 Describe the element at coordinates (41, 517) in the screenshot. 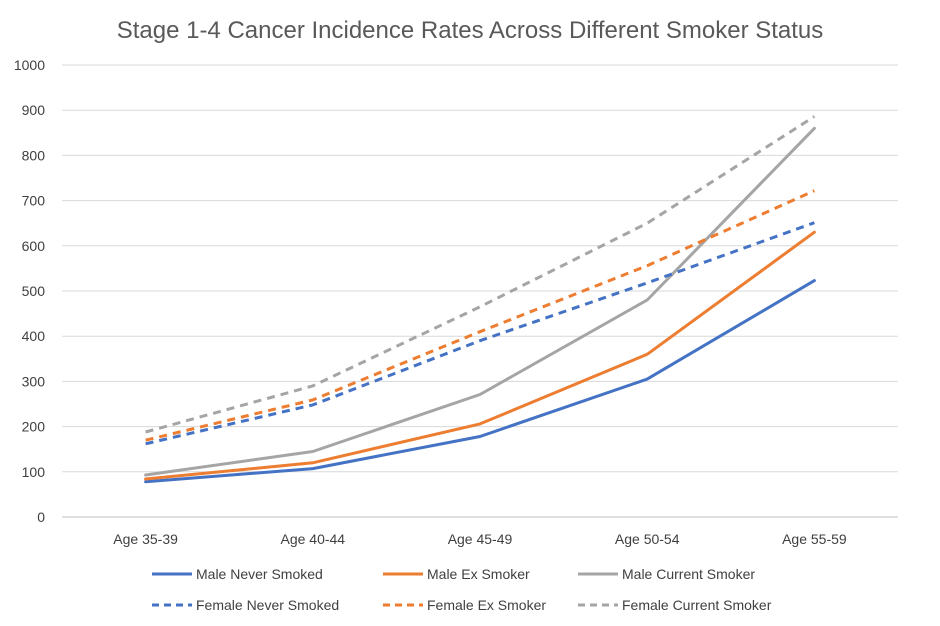

I see `y-tick-label: 0` at that location.